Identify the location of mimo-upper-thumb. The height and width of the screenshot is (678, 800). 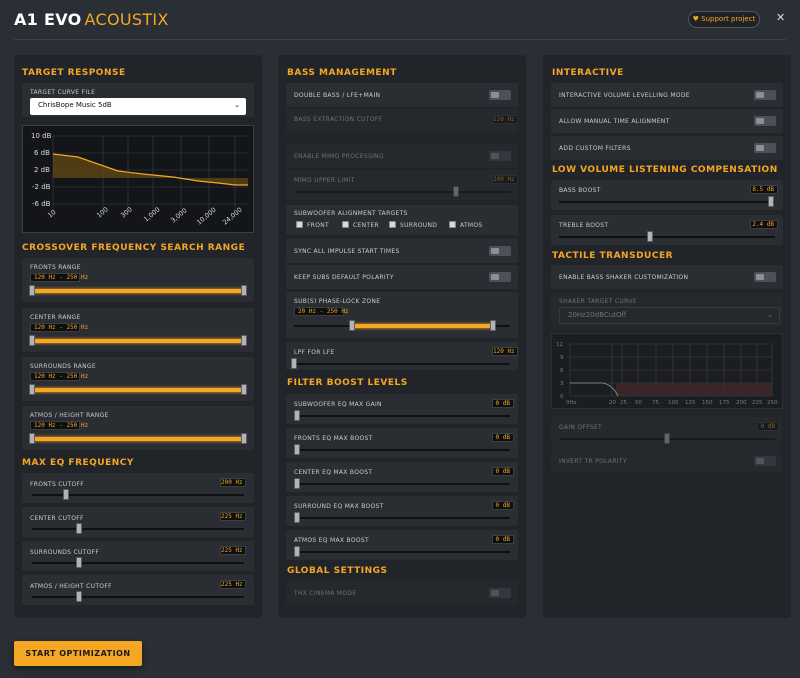
(456, 191).